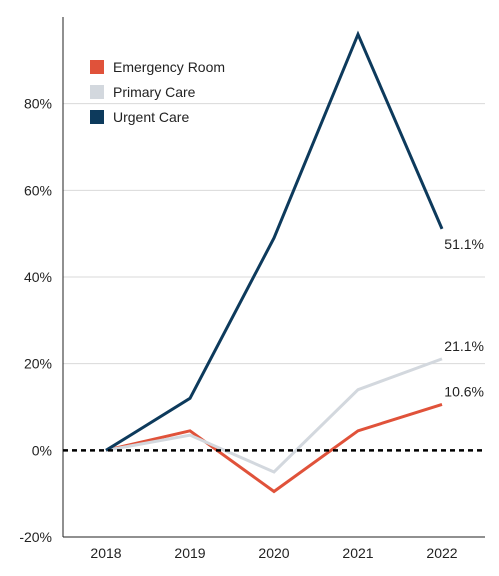 Image resolution: width=499 pixels, height=576 pixels. I want to click on y-tick-label: 20%, so click(38, 364).